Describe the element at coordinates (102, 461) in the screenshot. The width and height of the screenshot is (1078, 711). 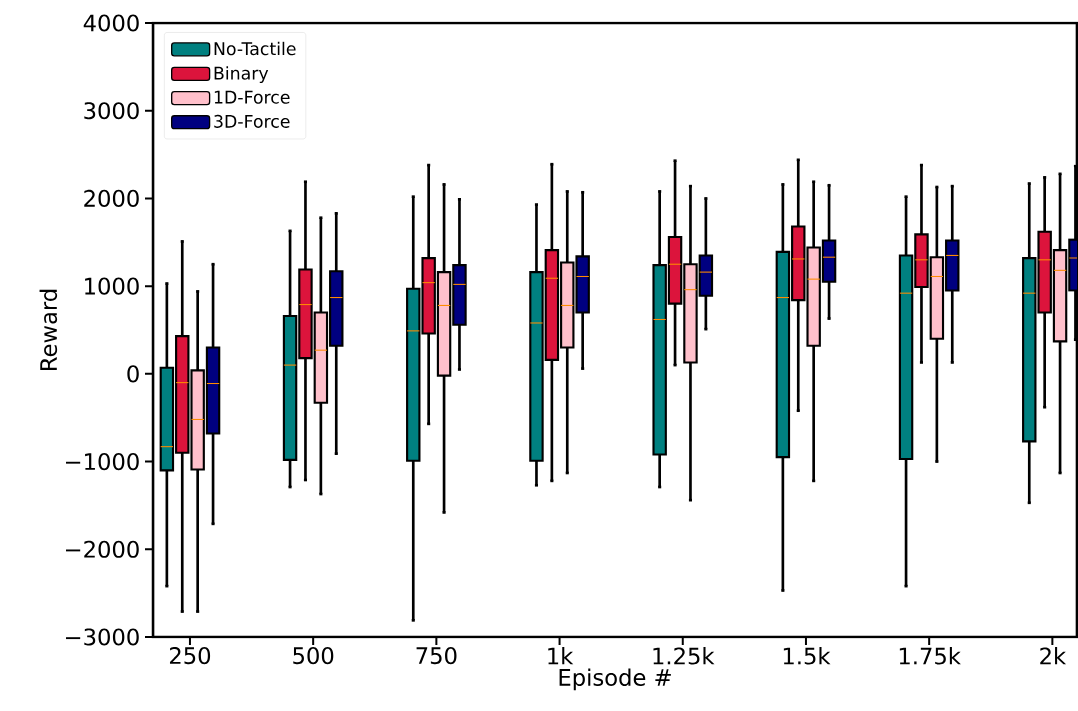
I see `y-tick-label: −1000` at that location.